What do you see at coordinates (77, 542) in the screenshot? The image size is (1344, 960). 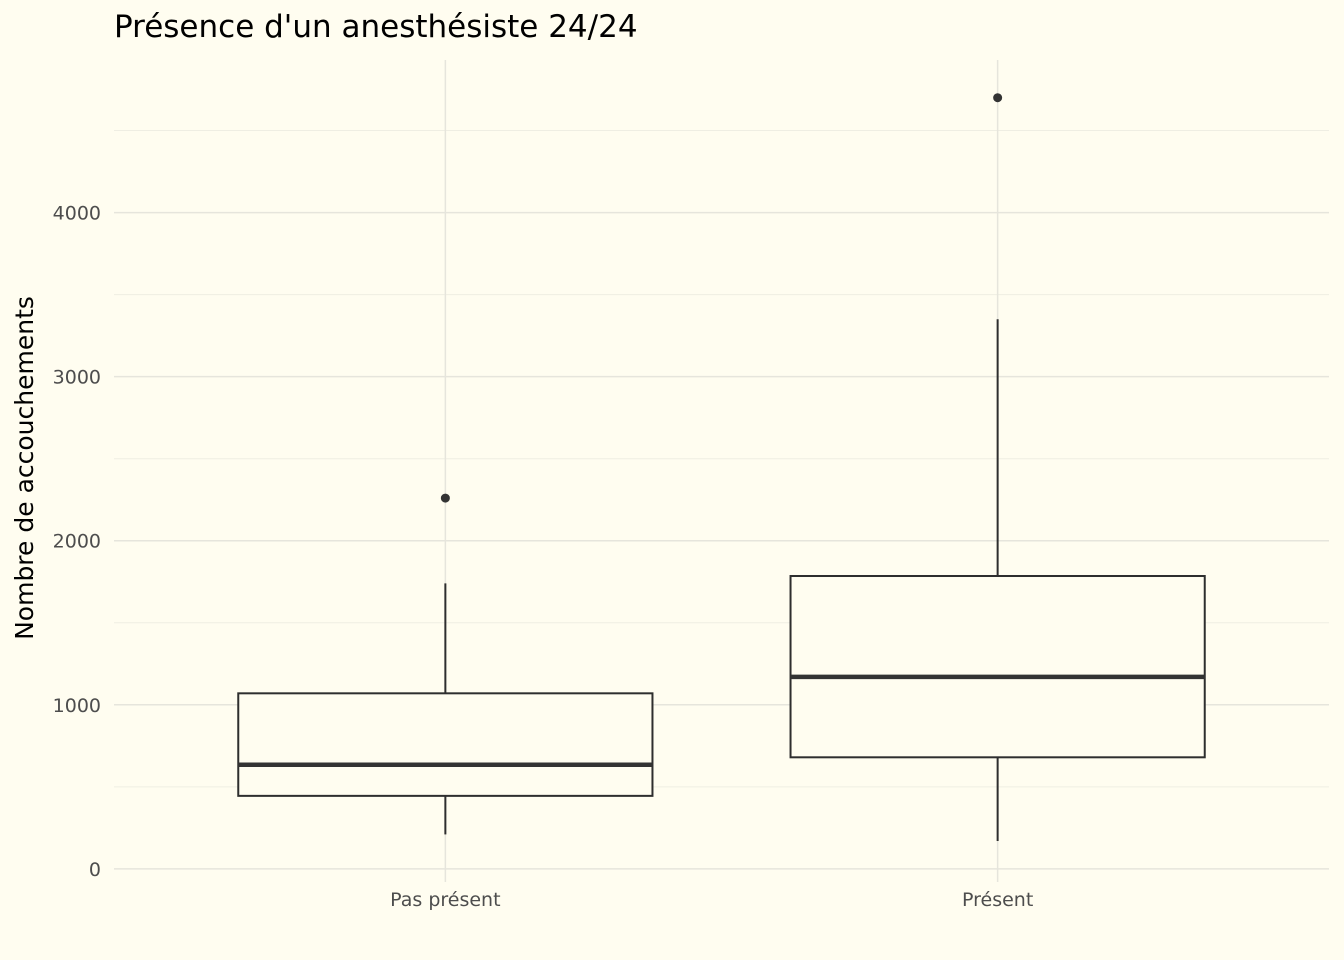 I see `y-tick-label: 2000` at bounding box center [77, 542].